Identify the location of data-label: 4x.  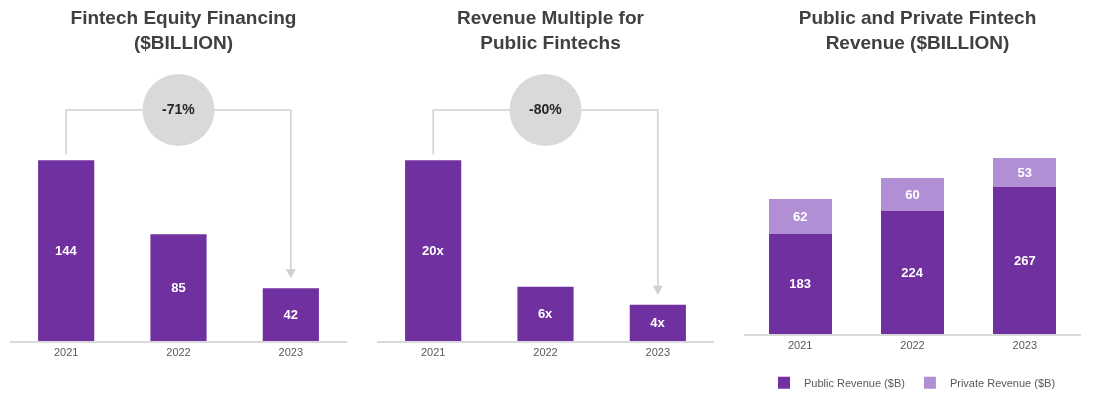
(658, 323).